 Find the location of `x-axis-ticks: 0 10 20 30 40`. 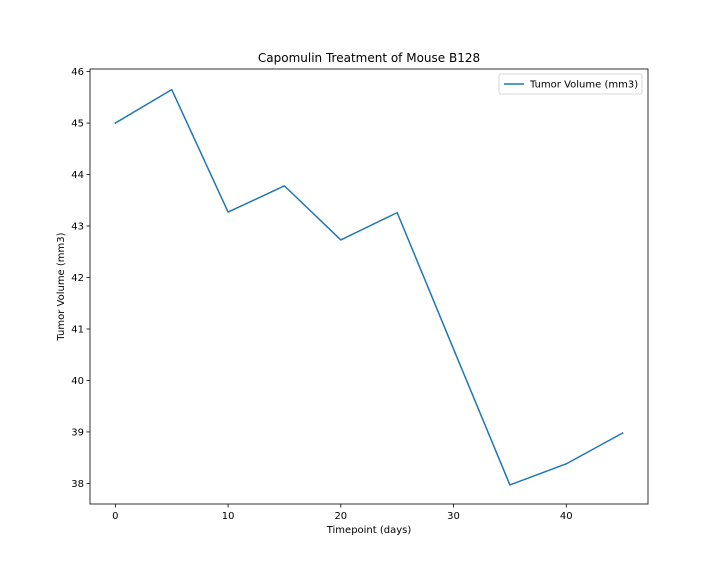

x-axis-ticks: 0 10 20 30 40 is located at coordinates (342, 513).